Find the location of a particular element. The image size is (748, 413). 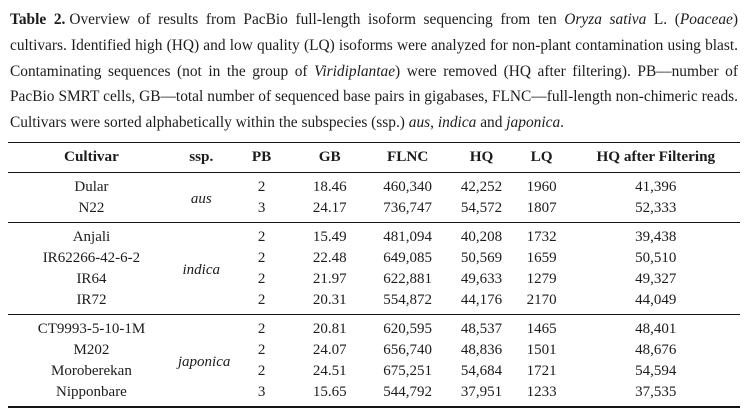

table-row: IR72 2 20.31 554,872 44,176 2170 44,049 is located at coordinates (374, 301).